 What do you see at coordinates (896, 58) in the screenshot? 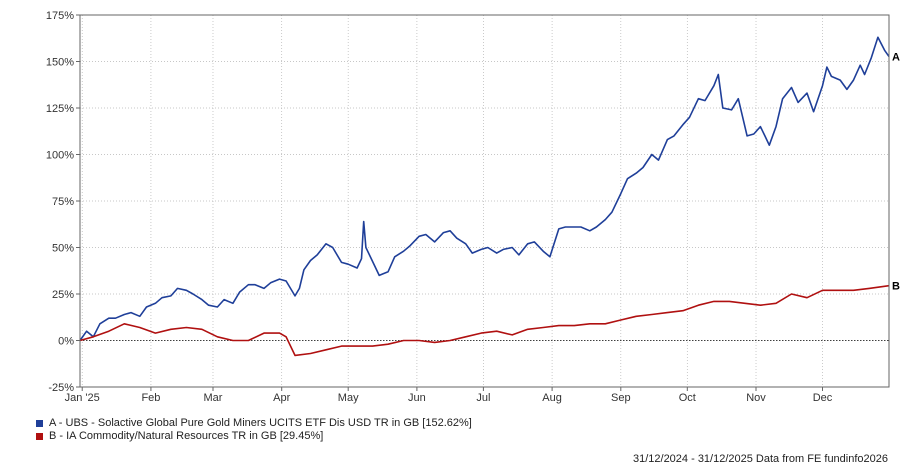
I see `end-marker-a: A` at bounding box center [896, 58].